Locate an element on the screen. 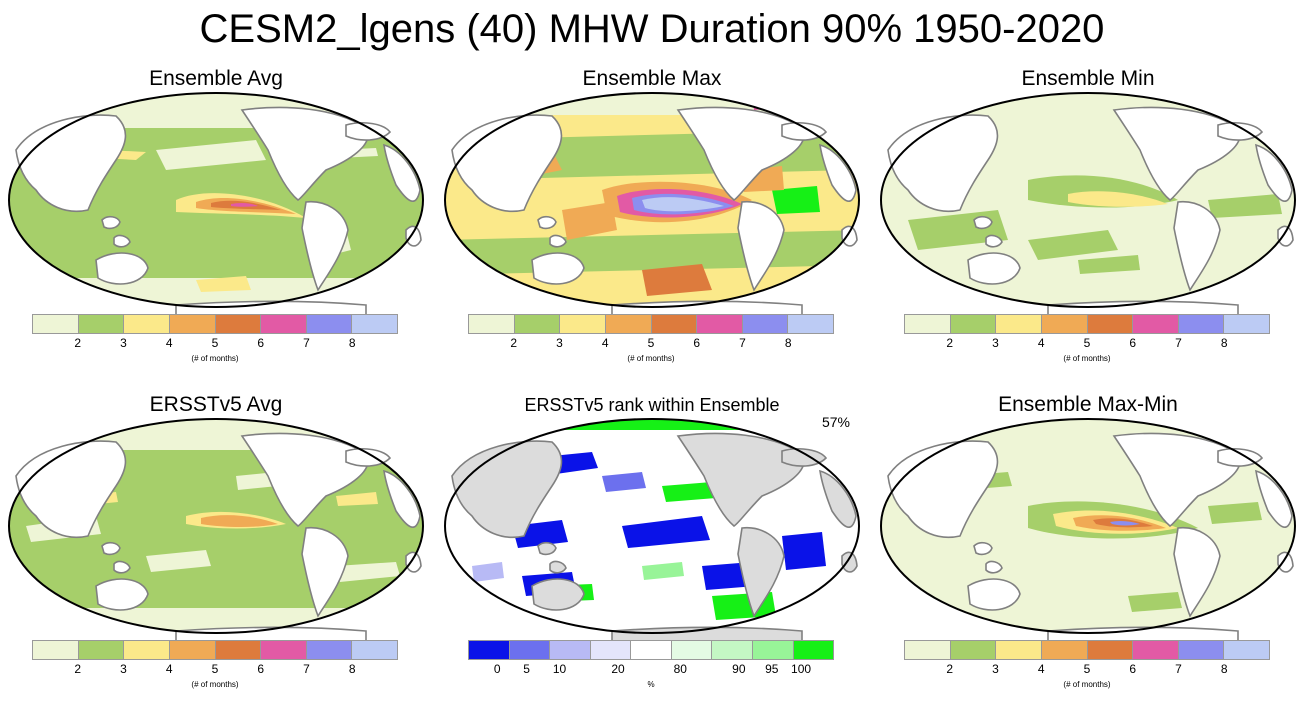  tick-label: 80 is located at coordinates (680, 669).